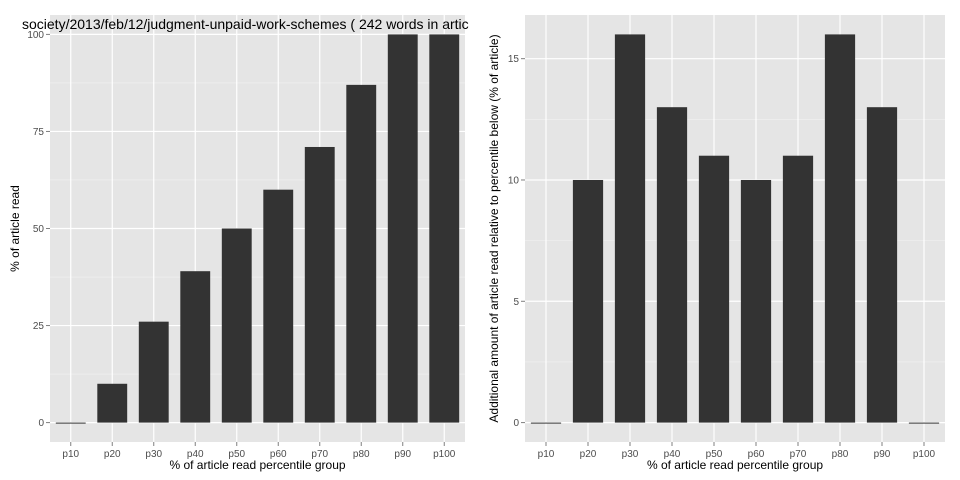  I want to click on y-tick-label: 15, so click(514, 59).